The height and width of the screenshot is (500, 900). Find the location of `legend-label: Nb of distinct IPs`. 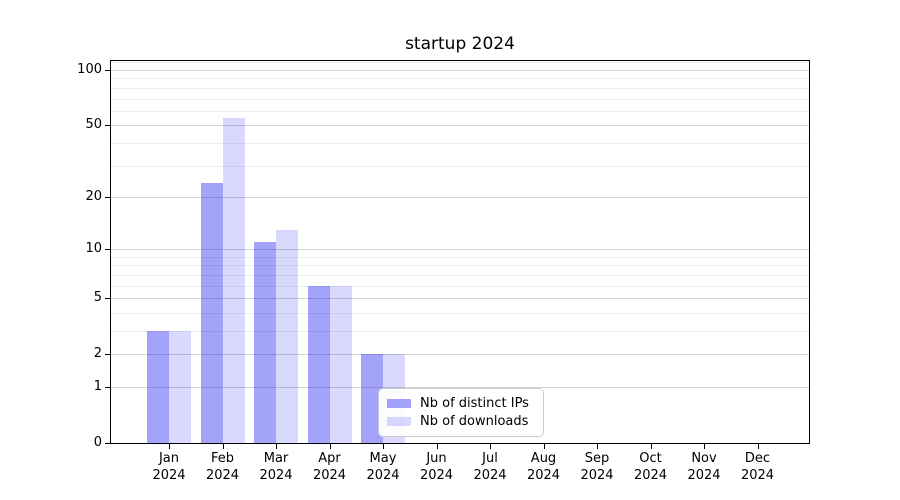

legend-label: Nb of distinct IPs is located at coordinates (474, 403).